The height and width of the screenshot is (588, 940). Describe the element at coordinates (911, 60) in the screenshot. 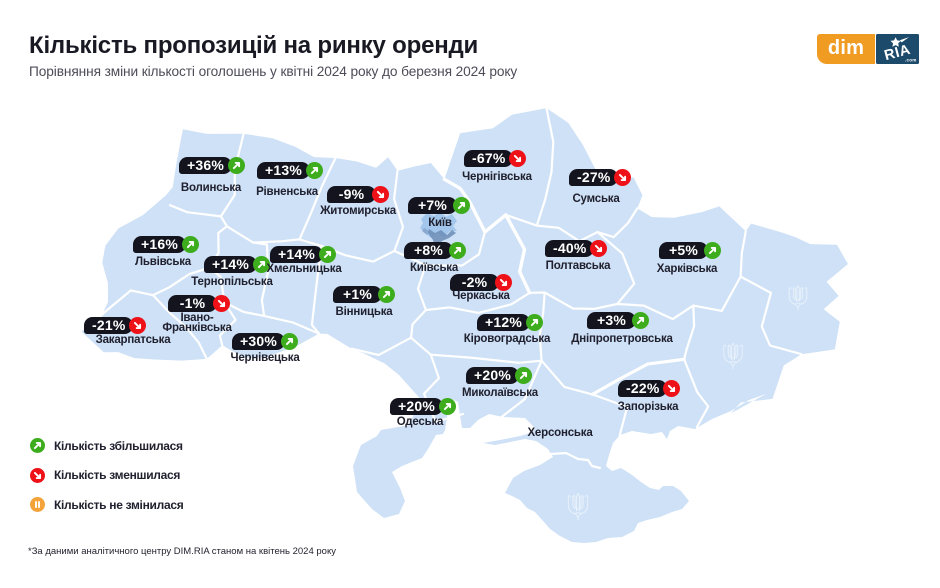

I see `svg-text: .com` at that location.